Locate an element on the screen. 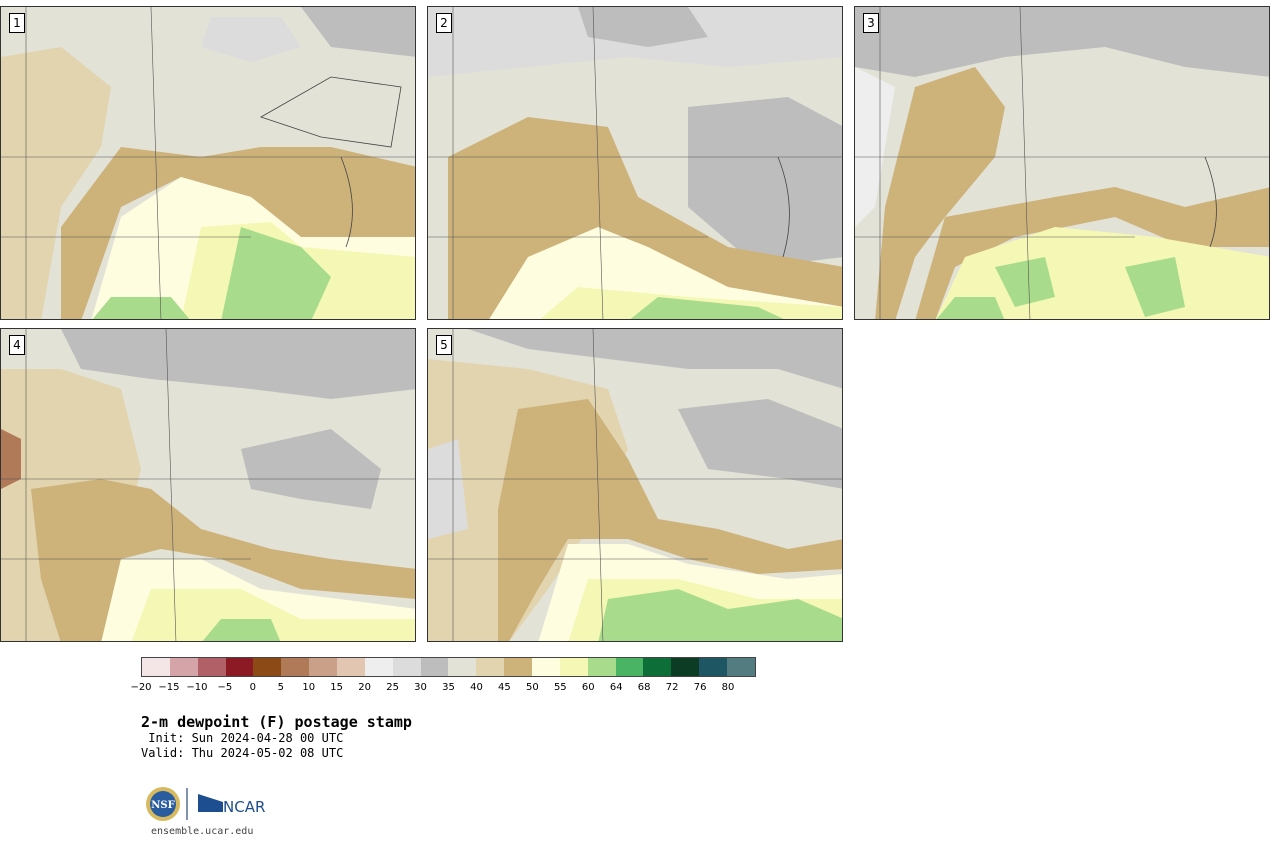  map-panel-3: 3 is located at coordinates (1062, 163).